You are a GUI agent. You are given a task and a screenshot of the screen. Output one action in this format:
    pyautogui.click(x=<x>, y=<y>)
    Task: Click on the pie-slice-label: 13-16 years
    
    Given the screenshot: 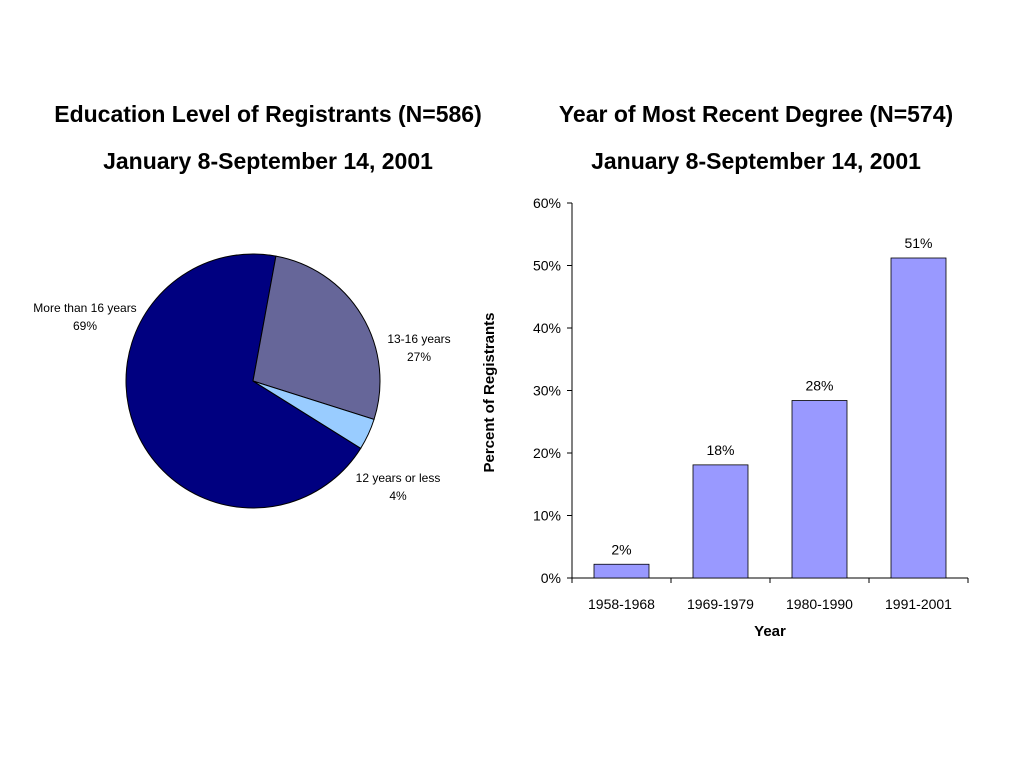 What is the action you would take?
    pyautogui.click(x=418, y=339)
    